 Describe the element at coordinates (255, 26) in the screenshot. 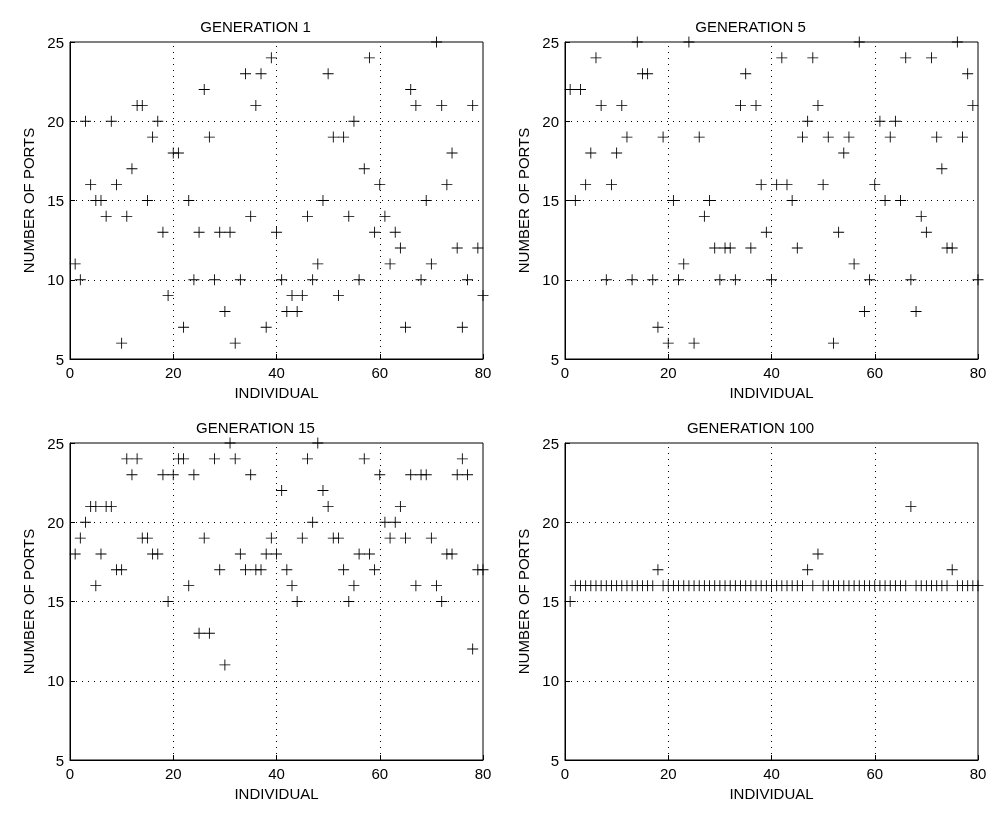

I see `chart-title: GENERATION 1` at that location.